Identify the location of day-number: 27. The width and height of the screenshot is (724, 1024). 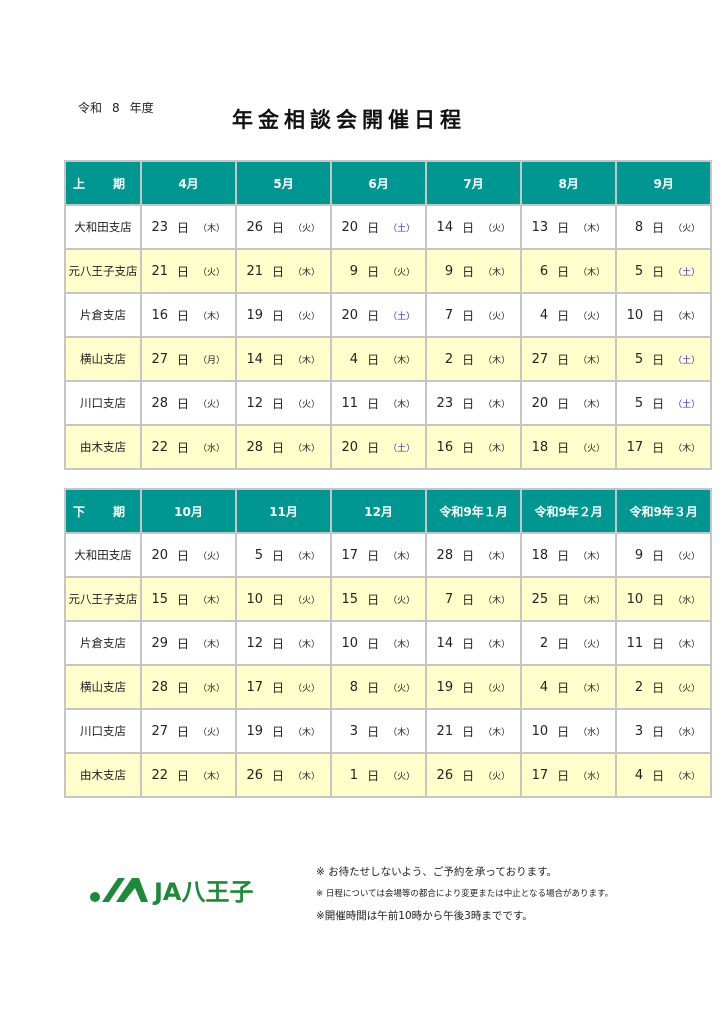
(540, 359).